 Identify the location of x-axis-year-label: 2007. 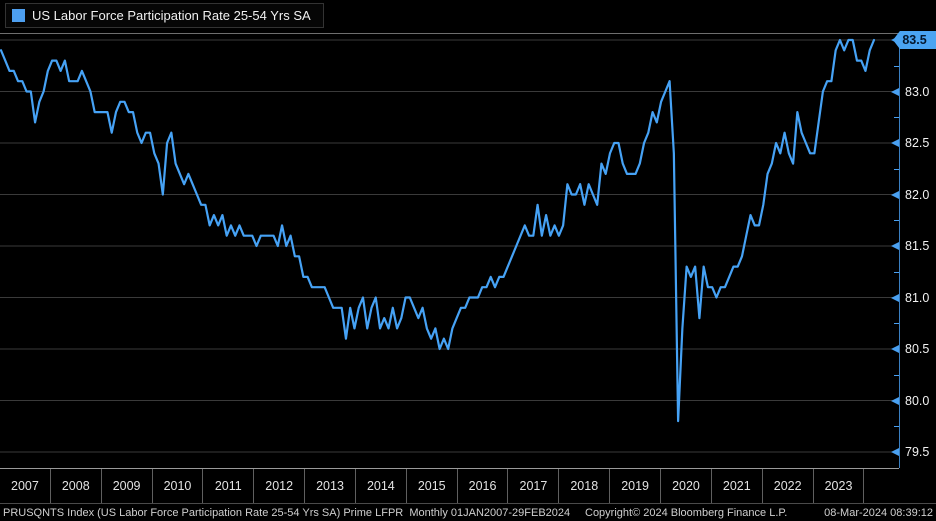
(25, 486).